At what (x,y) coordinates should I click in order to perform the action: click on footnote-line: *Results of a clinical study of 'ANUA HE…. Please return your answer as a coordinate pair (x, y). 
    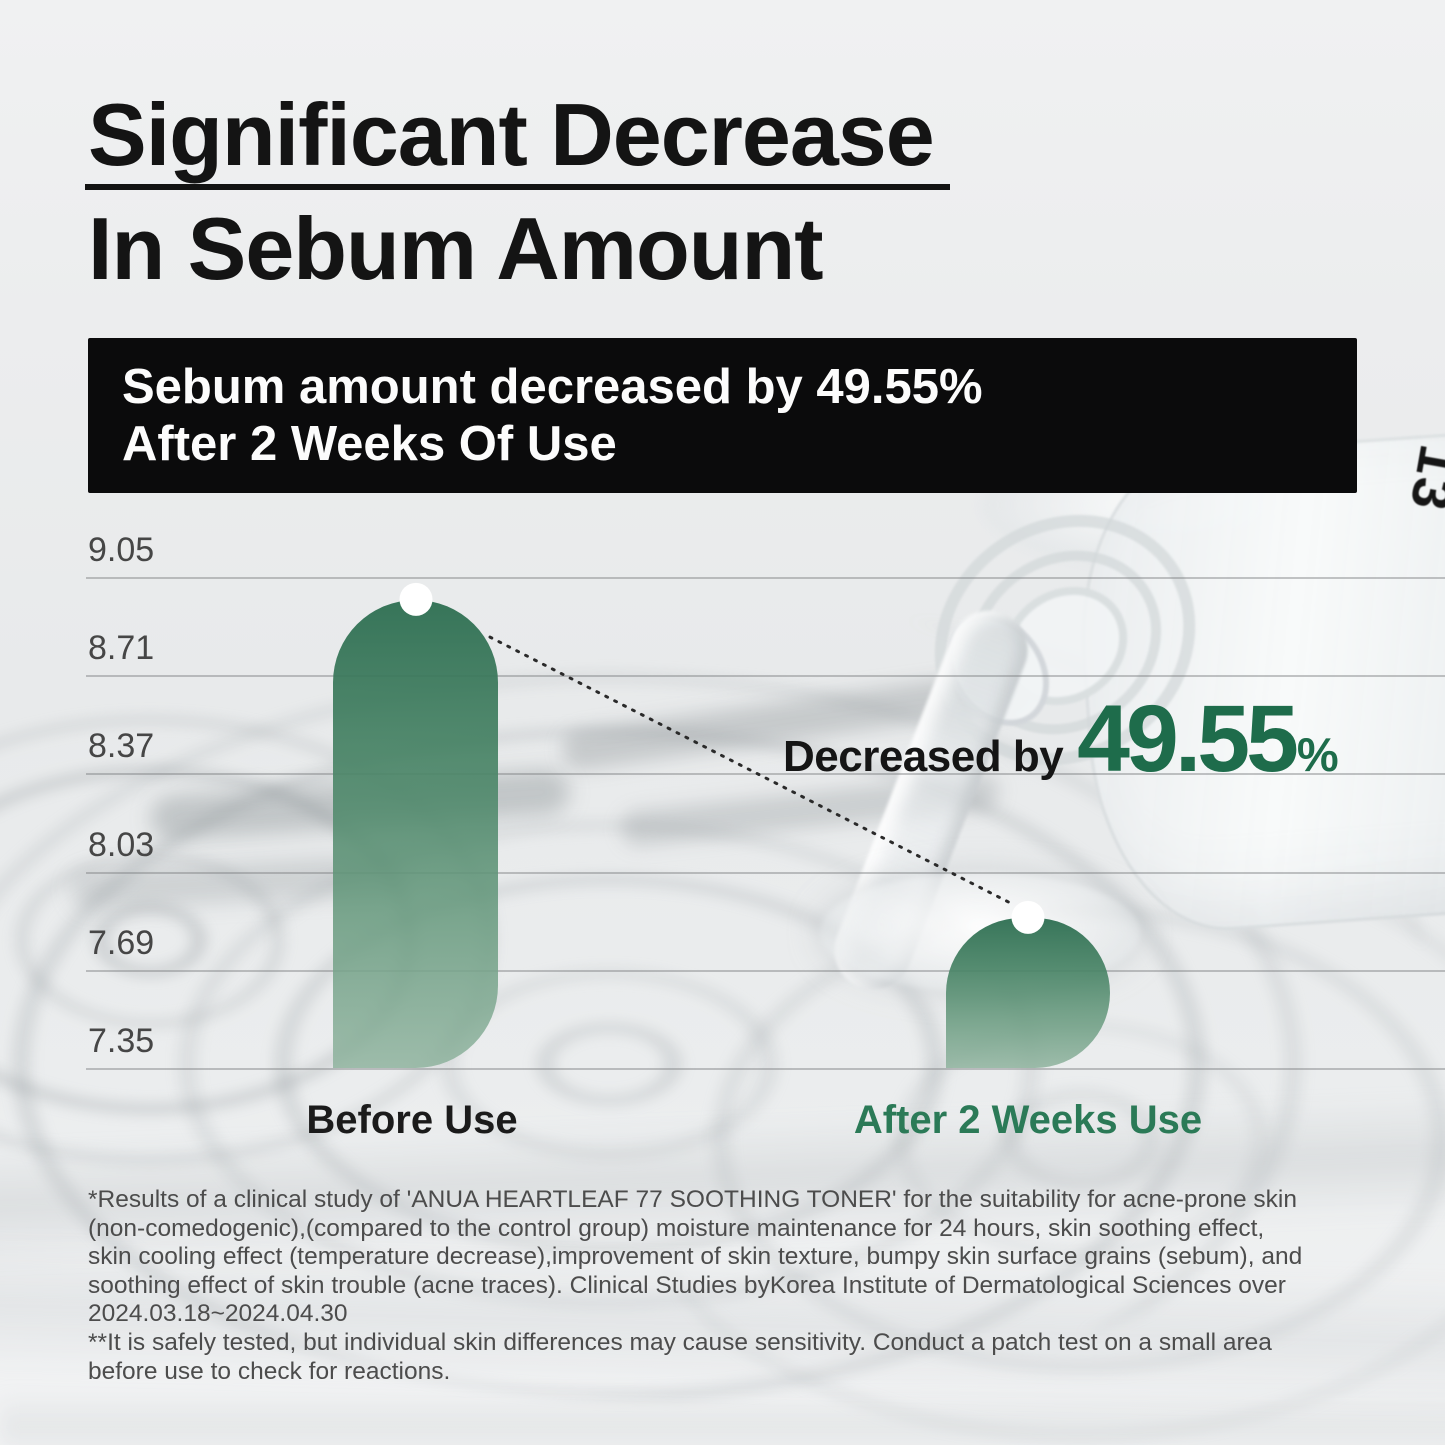
    Looking at the image, I should click on (692, 1199).